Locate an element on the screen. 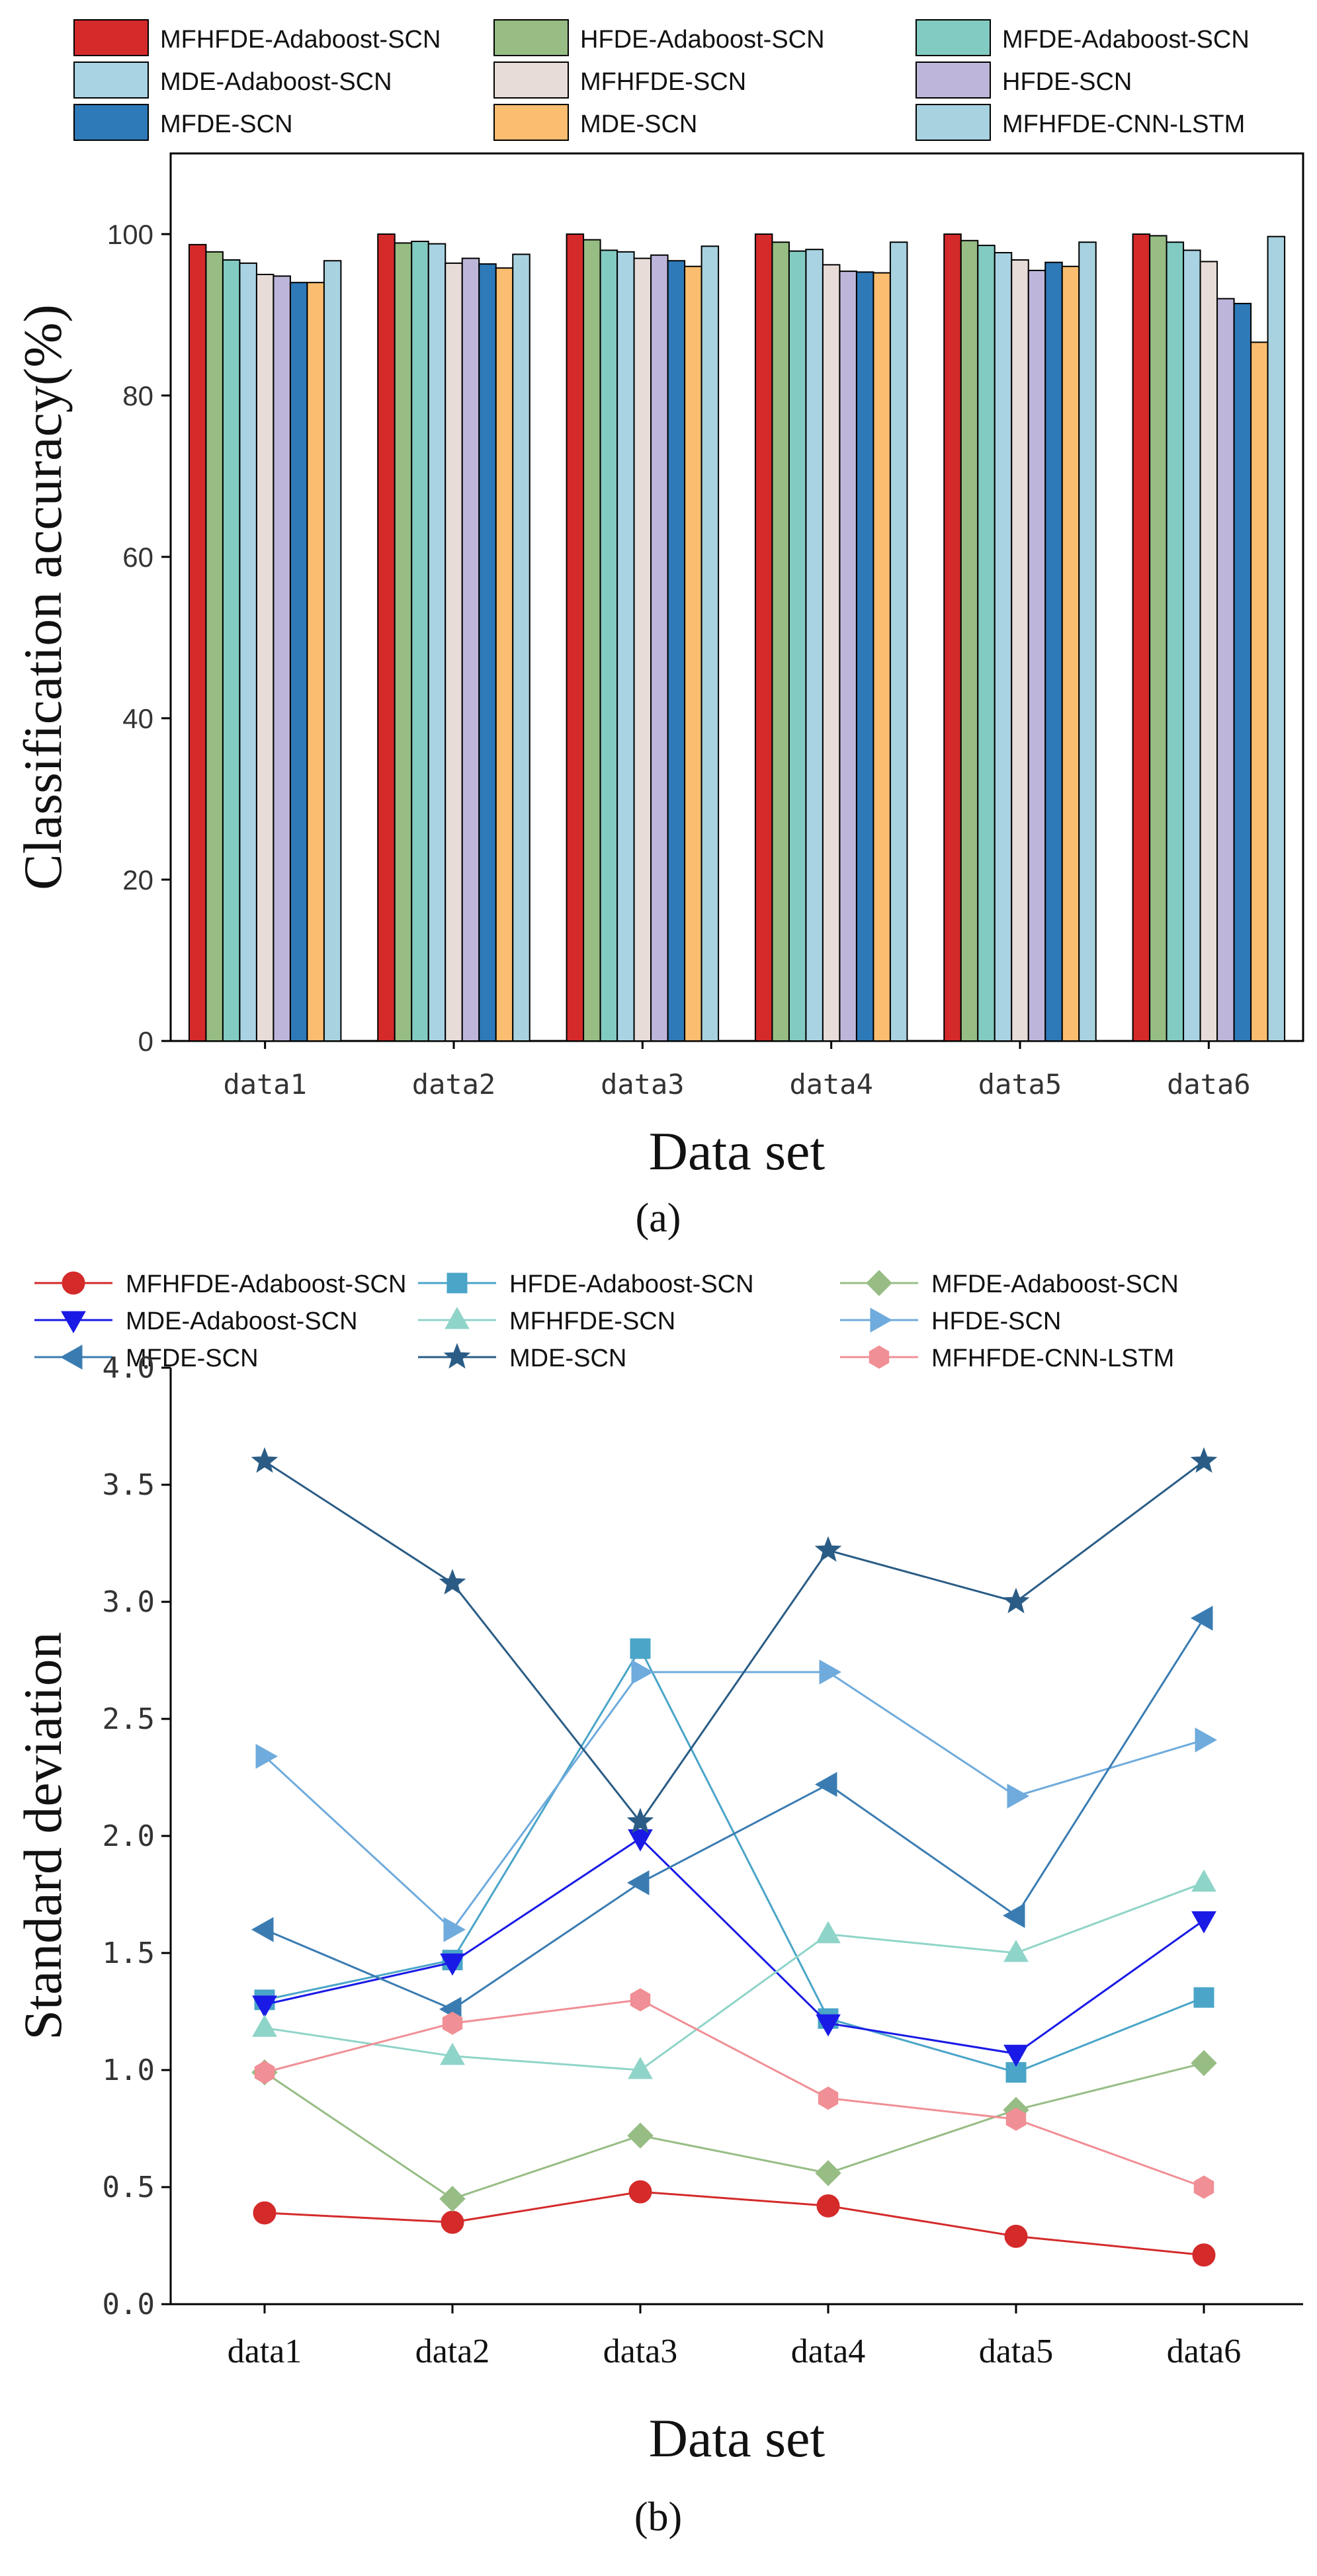 The image size is (1317, 2576). xtick-a-label-1: data2 is located at coordinates (453, 1084).